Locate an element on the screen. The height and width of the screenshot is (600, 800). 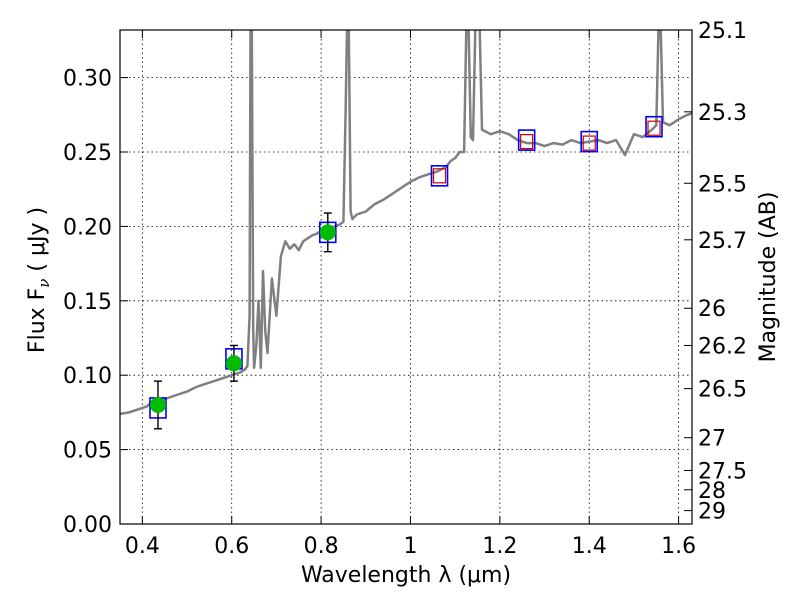
right-tick-label: 28 is located at coordinates (712, 491).